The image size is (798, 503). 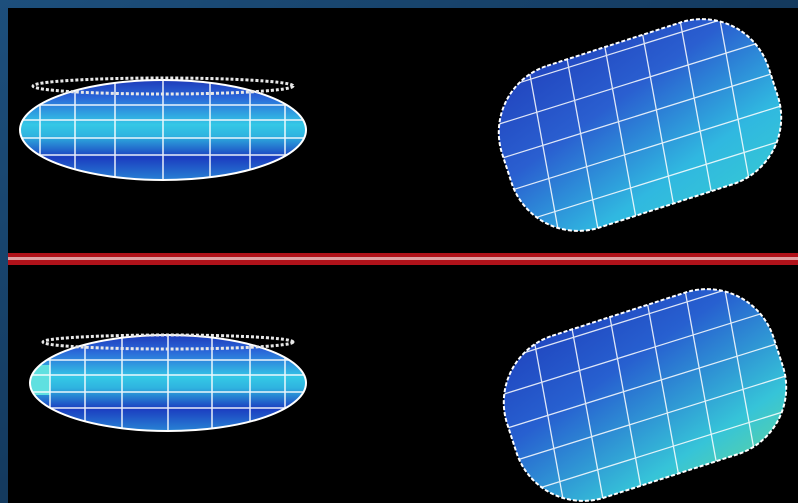 What do you see at coordinates (40, 380) in the screenshot?
I see `bulge` at bounding box center [40, 380].